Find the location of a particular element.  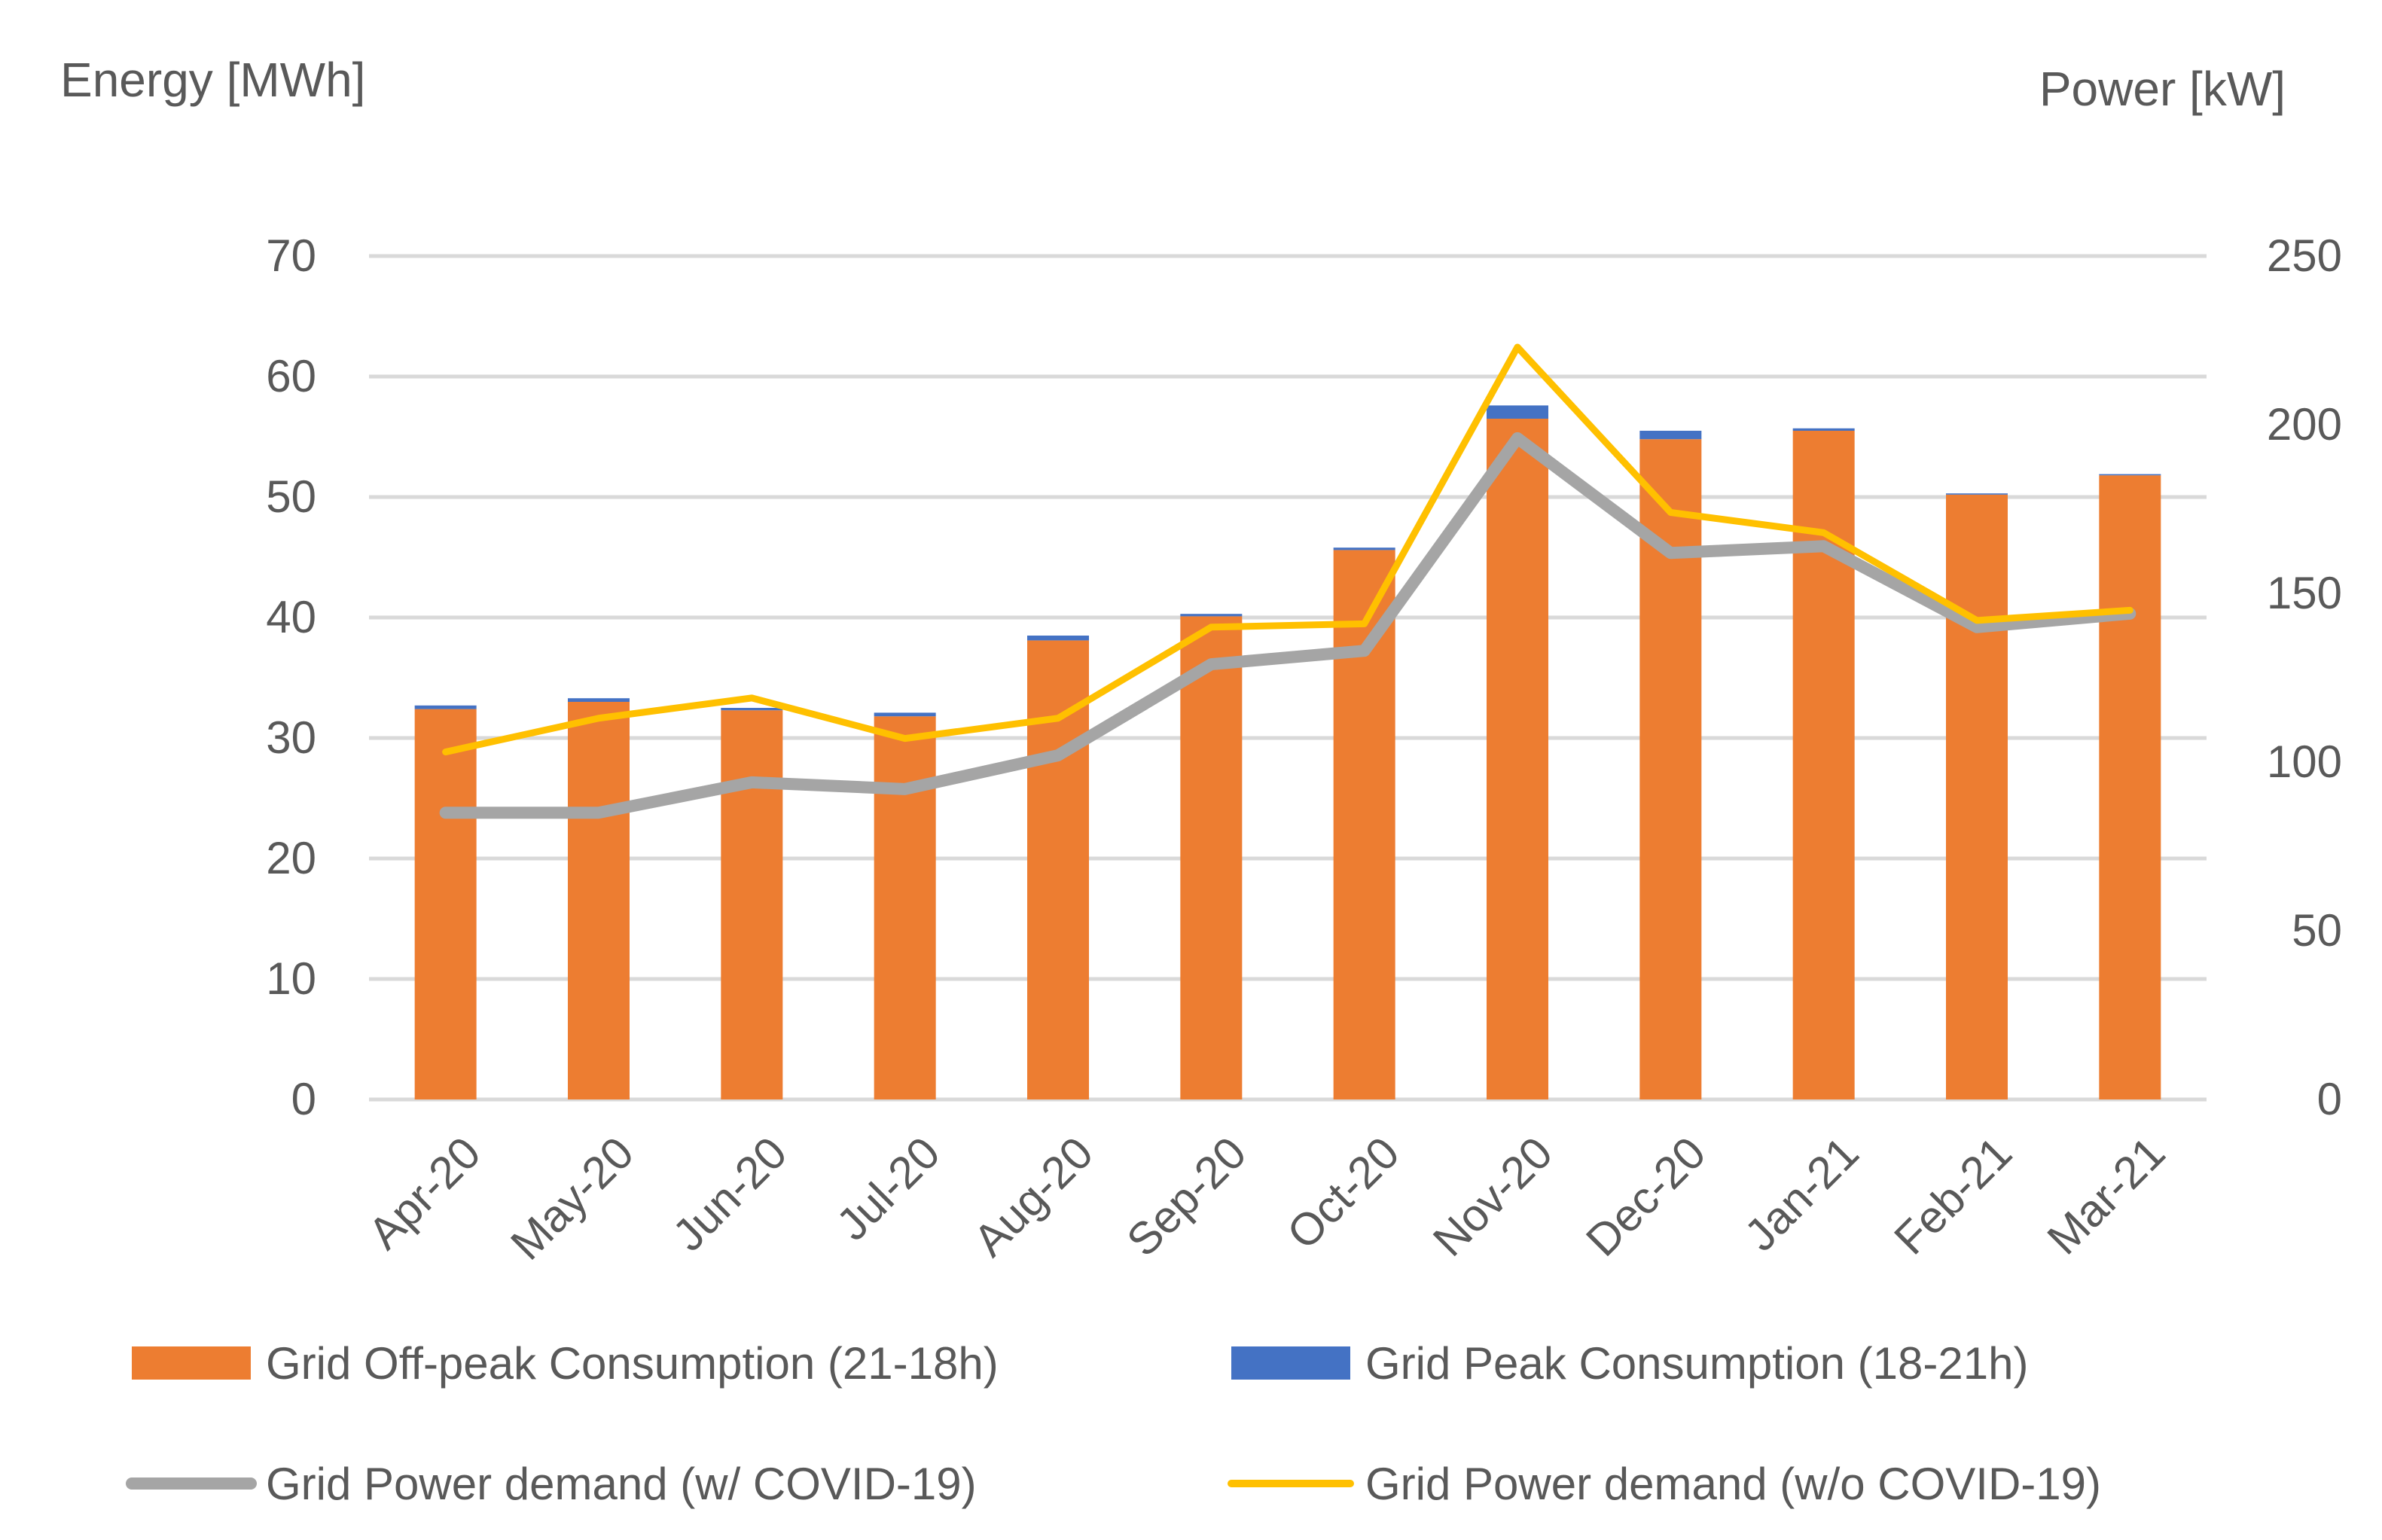

left-tick-label: 30 is located at coordinates (291, 737).